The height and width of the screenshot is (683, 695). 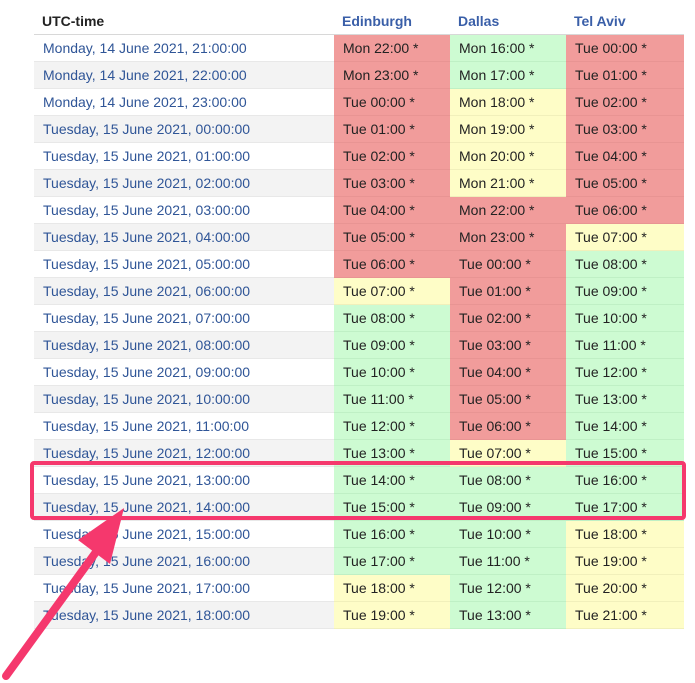 I want to click on dallas-cell: Tue 08:00 *, so click(x=508, y=480).